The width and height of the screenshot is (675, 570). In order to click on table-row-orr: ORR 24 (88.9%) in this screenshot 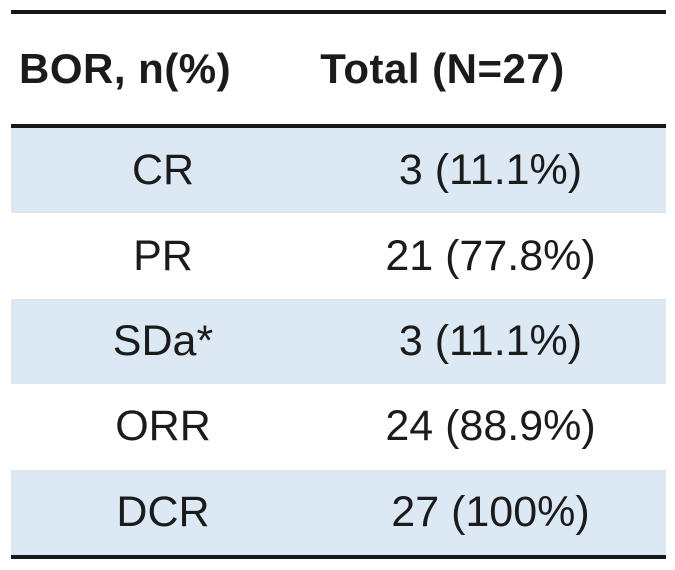, I will do `click(338, 427)`.